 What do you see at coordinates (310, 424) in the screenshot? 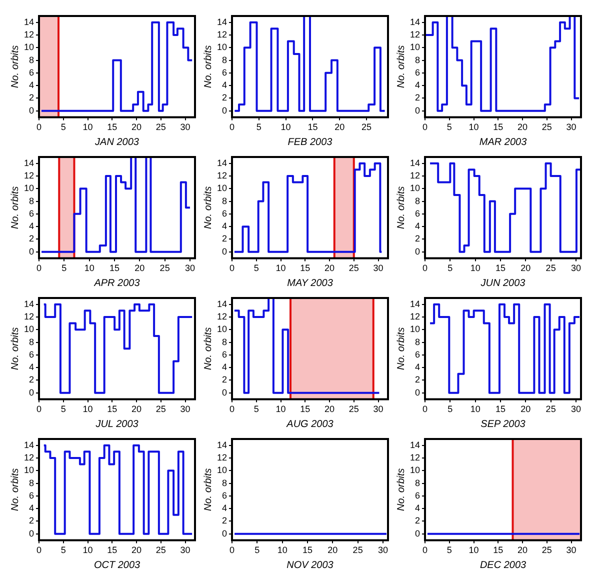
I see `x-axis-title: AUG 2003` at bounding box center [310, 424].